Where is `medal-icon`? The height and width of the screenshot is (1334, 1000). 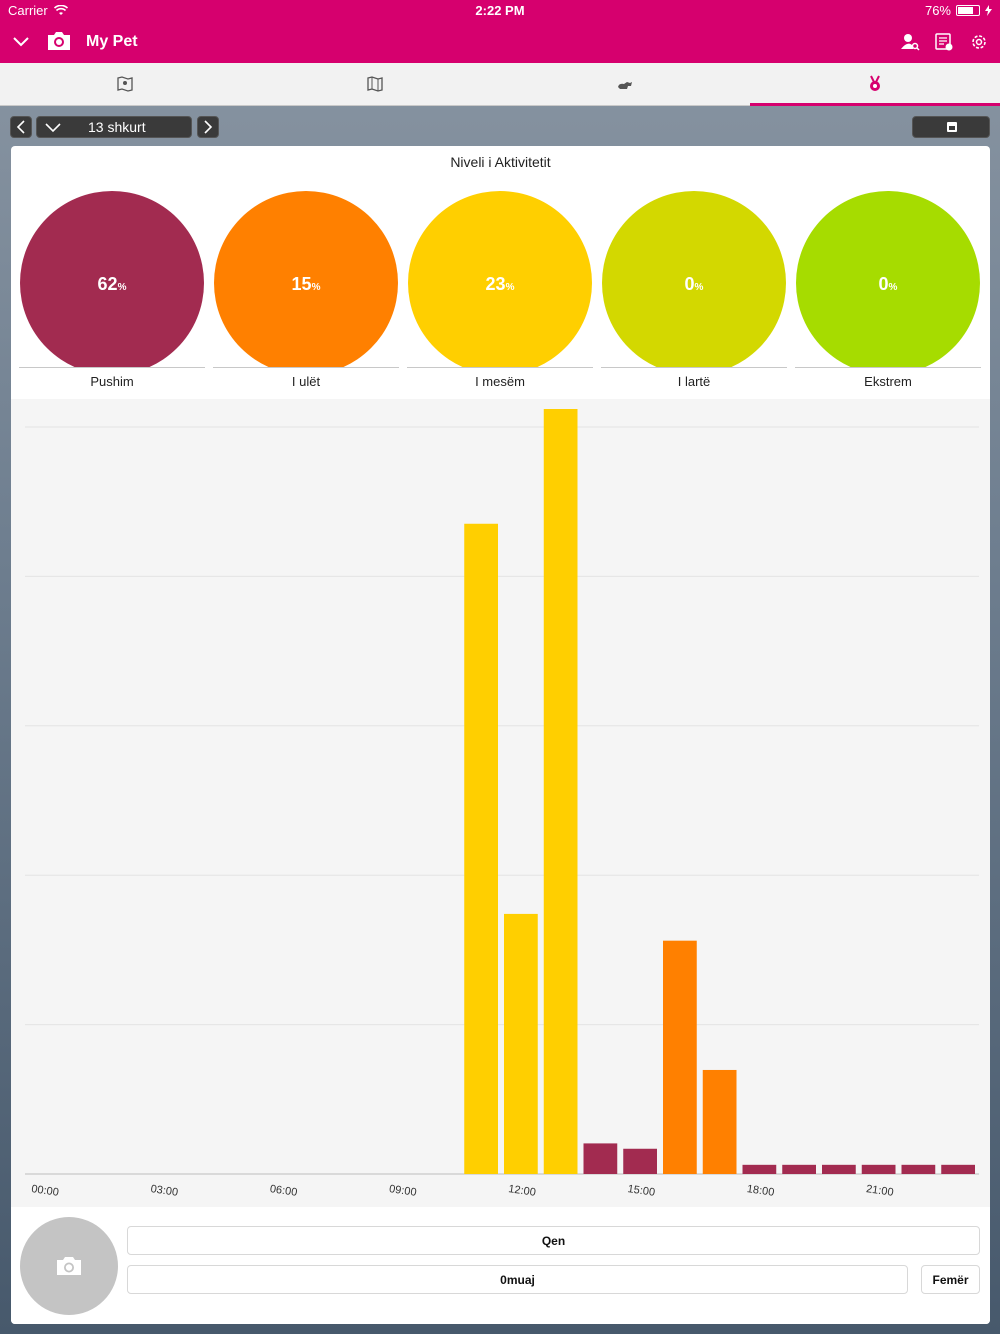
medal-icon is located at coordinates (875, 83).